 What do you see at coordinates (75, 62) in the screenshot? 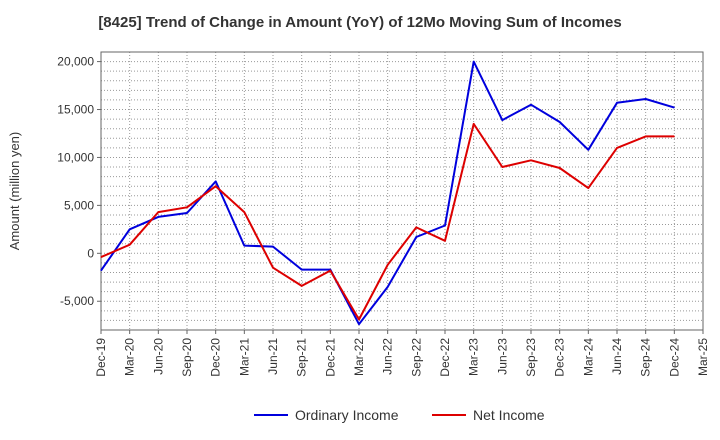
I see `y-tick-label: 20,000` at bounding box center [75, 62].